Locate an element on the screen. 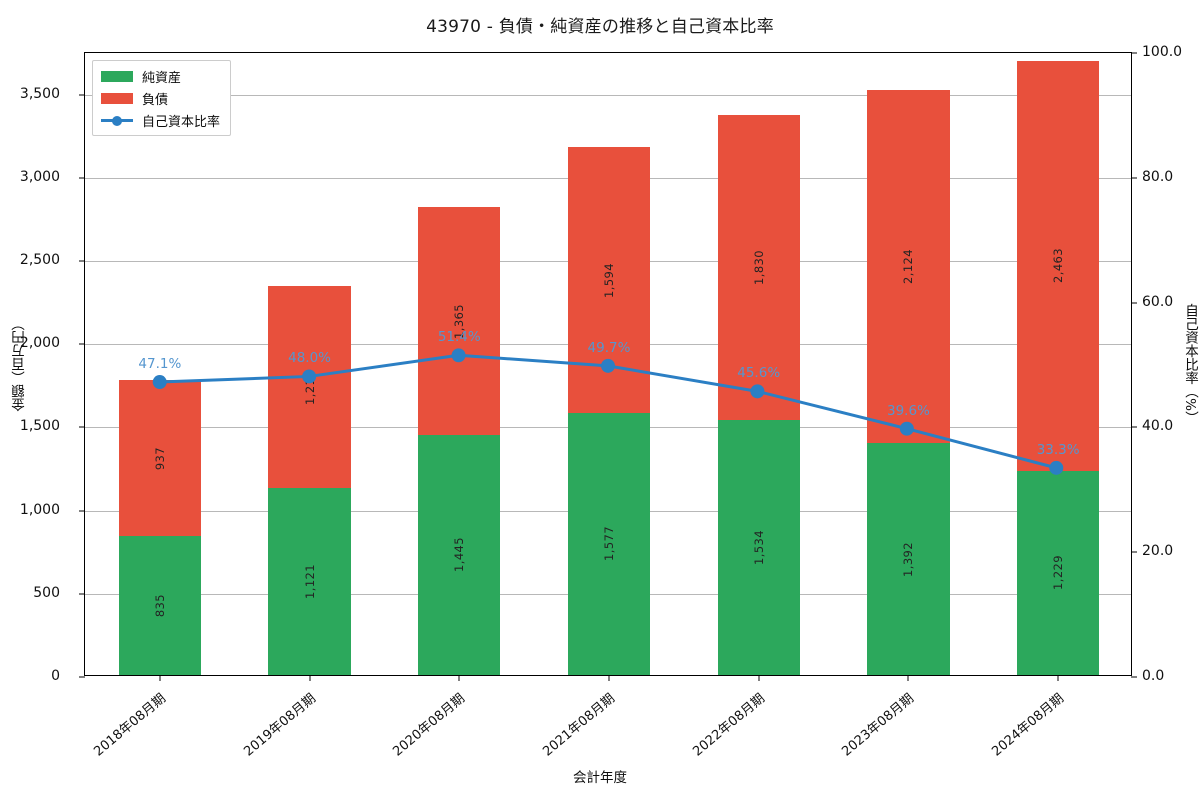 Image resolution: width=1200 pixels, height=800 pixels. bar-segment-equity: 1,392 is located at coordinates (908, 559).